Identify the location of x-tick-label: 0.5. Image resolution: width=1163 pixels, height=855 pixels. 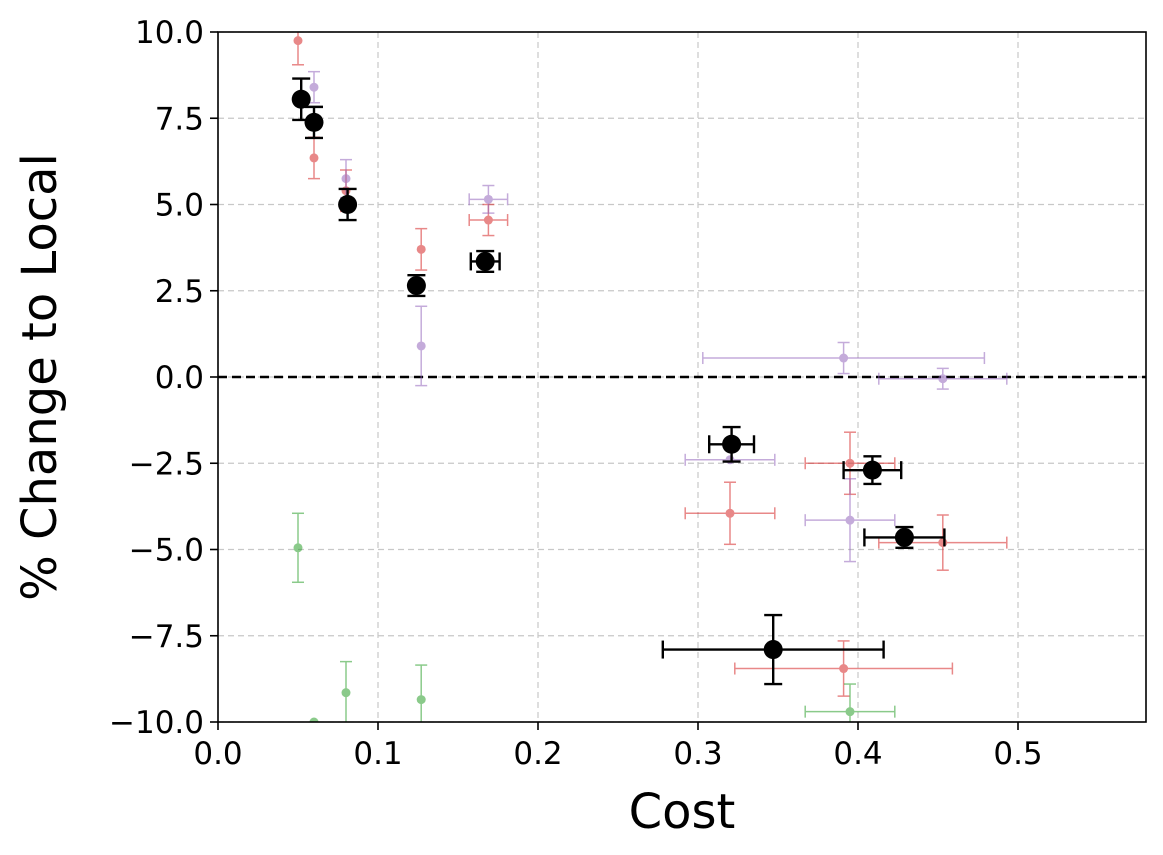
(1017, 754).